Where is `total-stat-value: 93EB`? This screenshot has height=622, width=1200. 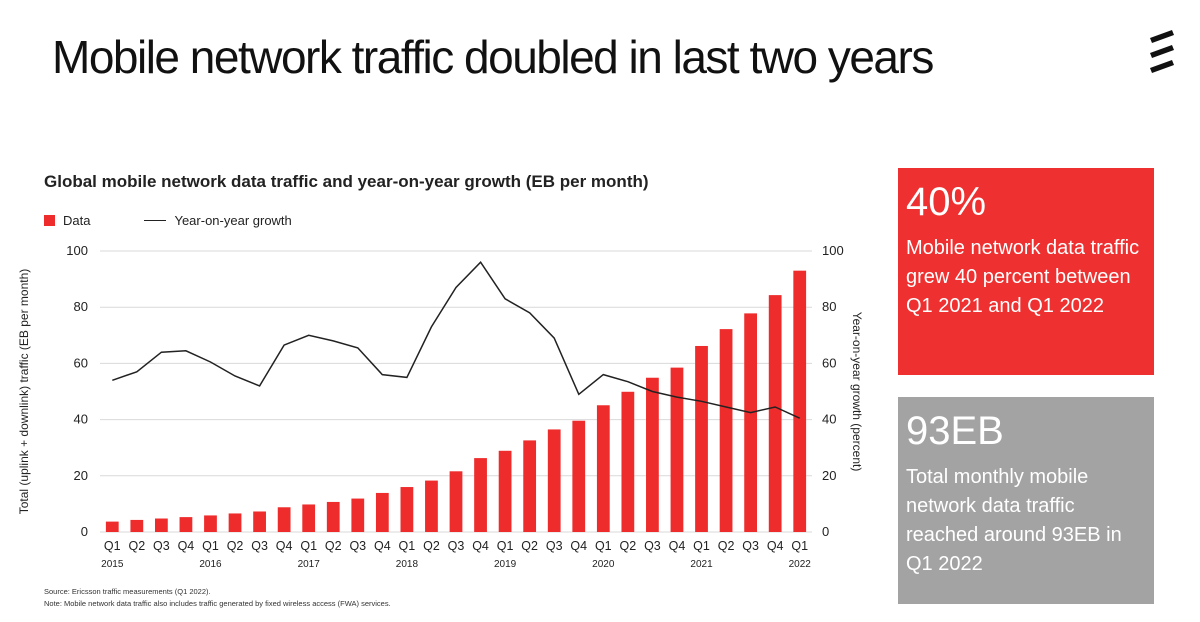 total-stat-value: 93EB is located at coordinates (955, 431).